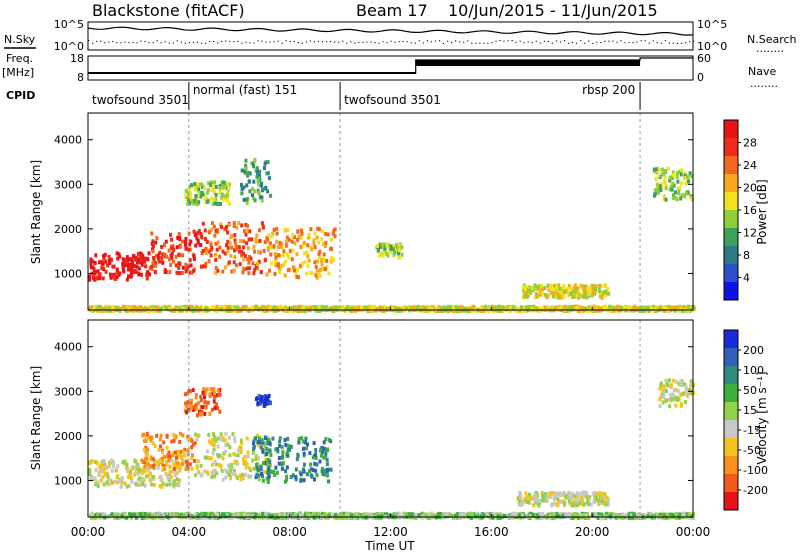 The width and height of the screenshot is (800, 554). Describe the element at coordinates (750, 210) in the screenshot. I see `colorbar-tick-label: 16` at that location.